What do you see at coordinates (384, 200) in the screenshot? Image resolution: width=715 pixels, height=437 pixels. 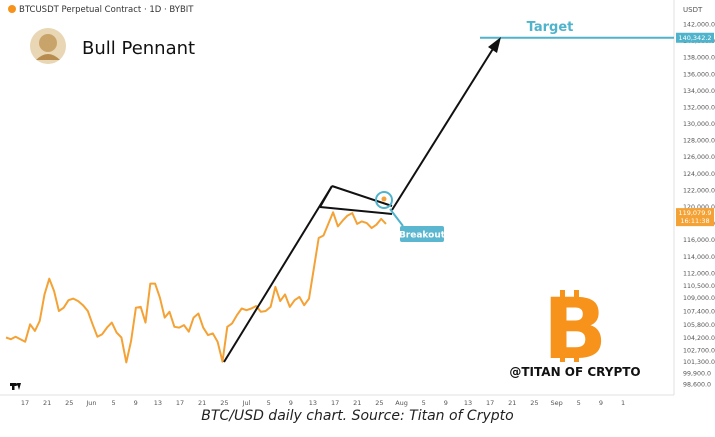 I see `breakout-circle-icon` at bounding box center [384, 200].